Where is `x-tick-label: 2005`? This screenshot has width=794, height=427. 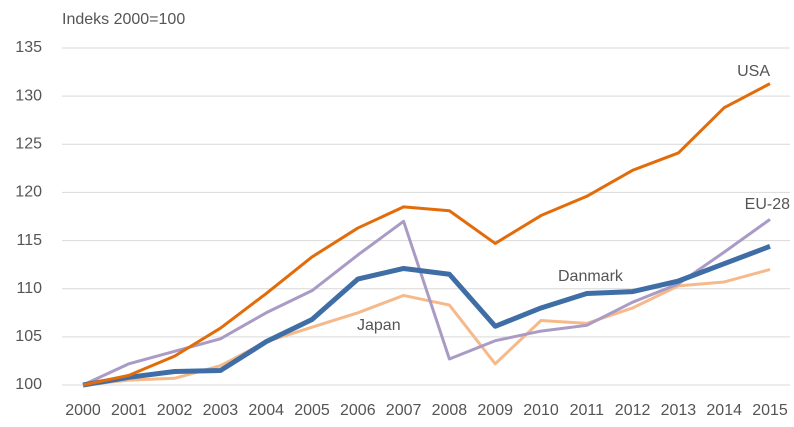
x-tick-label: 2005 is located at coordinates (312, 410).